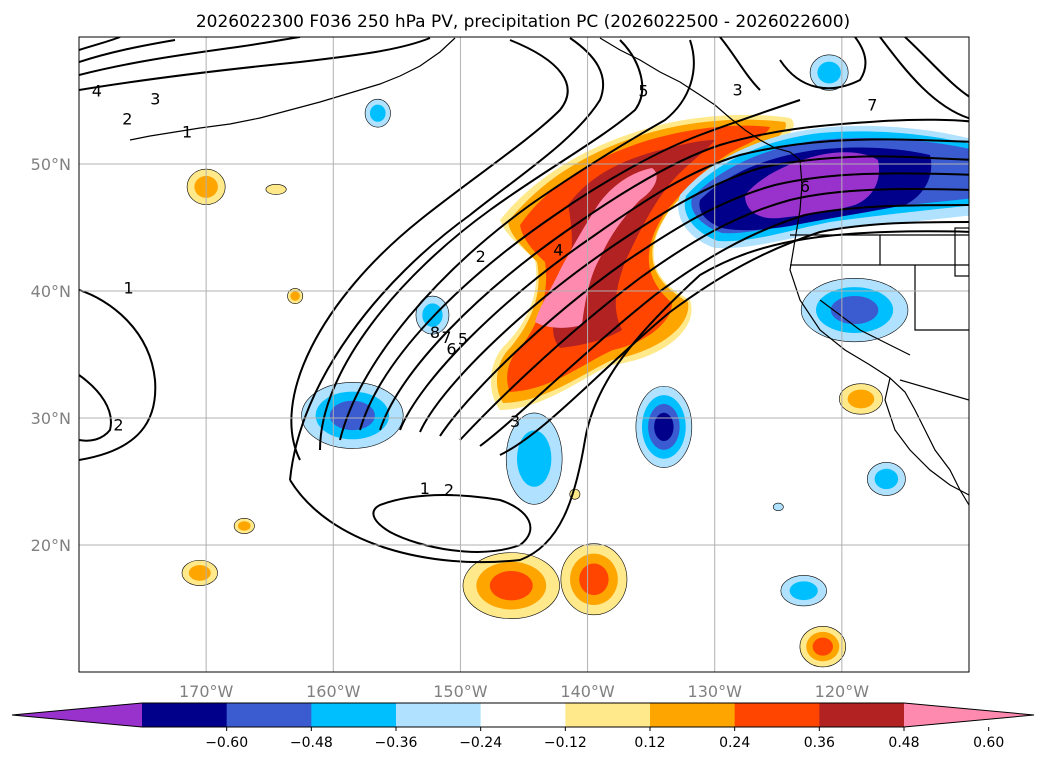  Describe the element at coordinates (77, 715) in the screenshot. I see `colorbar-extend-low` at that location.